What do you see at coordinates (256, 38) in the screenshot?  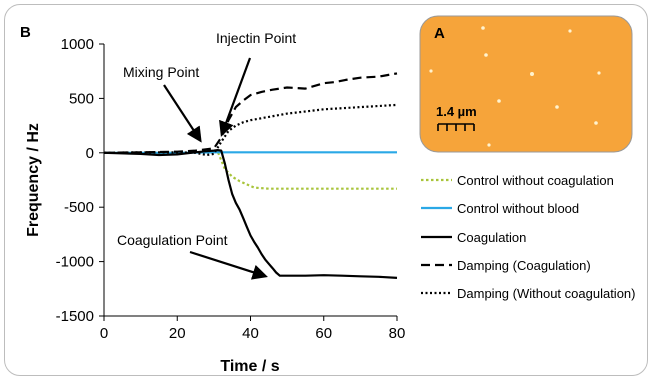 I see `annotation-injectin-point: Injectin Point` at bounding box center [256, 38].